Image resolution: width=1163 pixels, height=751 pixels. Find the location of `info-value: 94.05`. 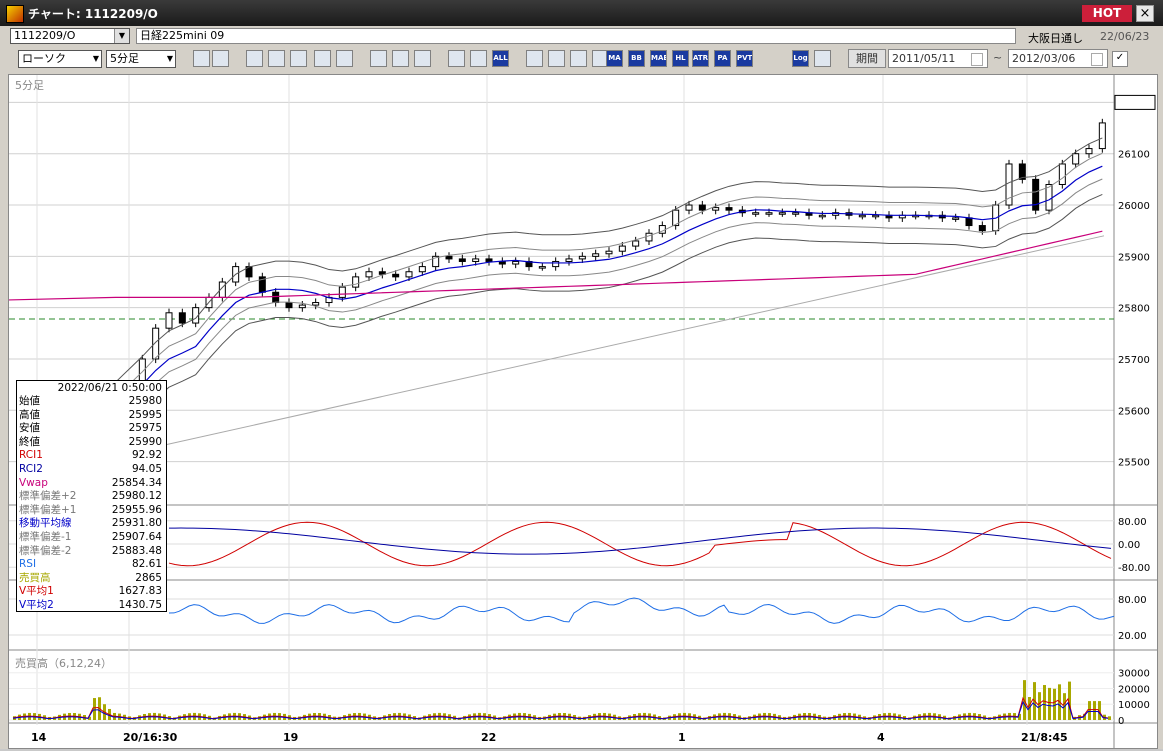

info-value: 94.05 is located at coordinates (146, 468).